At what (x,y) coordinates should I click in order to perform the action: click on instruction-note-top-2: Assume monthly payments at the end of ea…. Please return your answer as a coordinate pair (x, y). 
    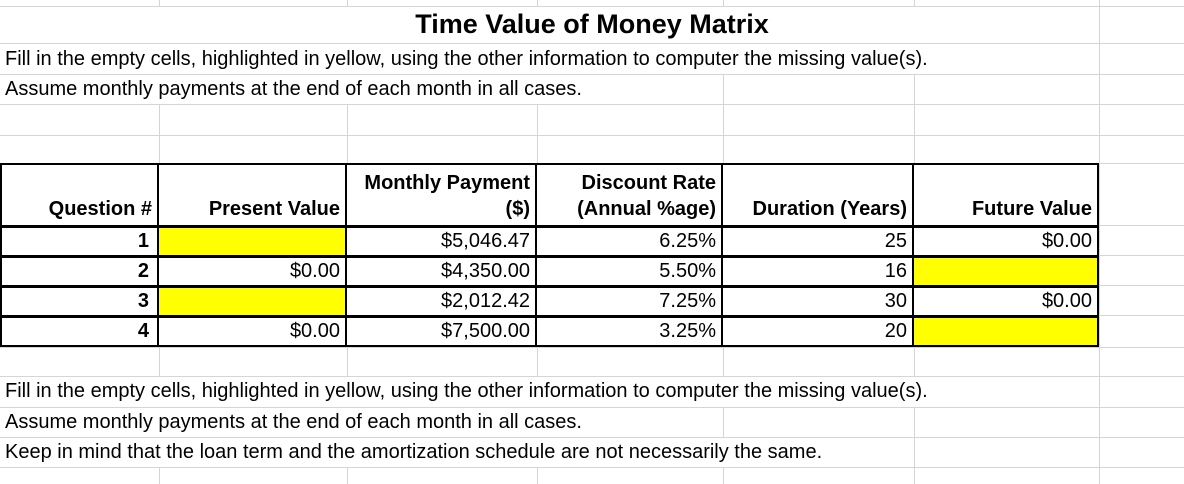
    Looking at the image, I should click on (293, 89).